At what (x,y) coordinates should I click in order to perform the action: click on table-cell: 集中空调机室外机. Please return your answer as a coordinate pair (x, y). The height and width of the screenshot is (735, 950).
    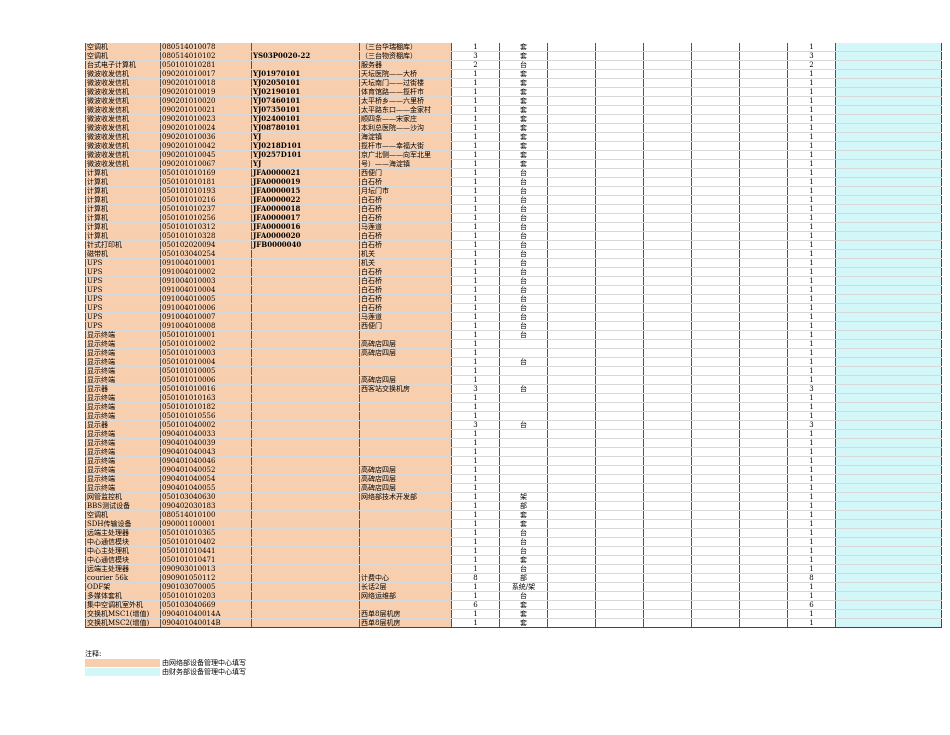
    Looking at the image, I should click on (123, 605).